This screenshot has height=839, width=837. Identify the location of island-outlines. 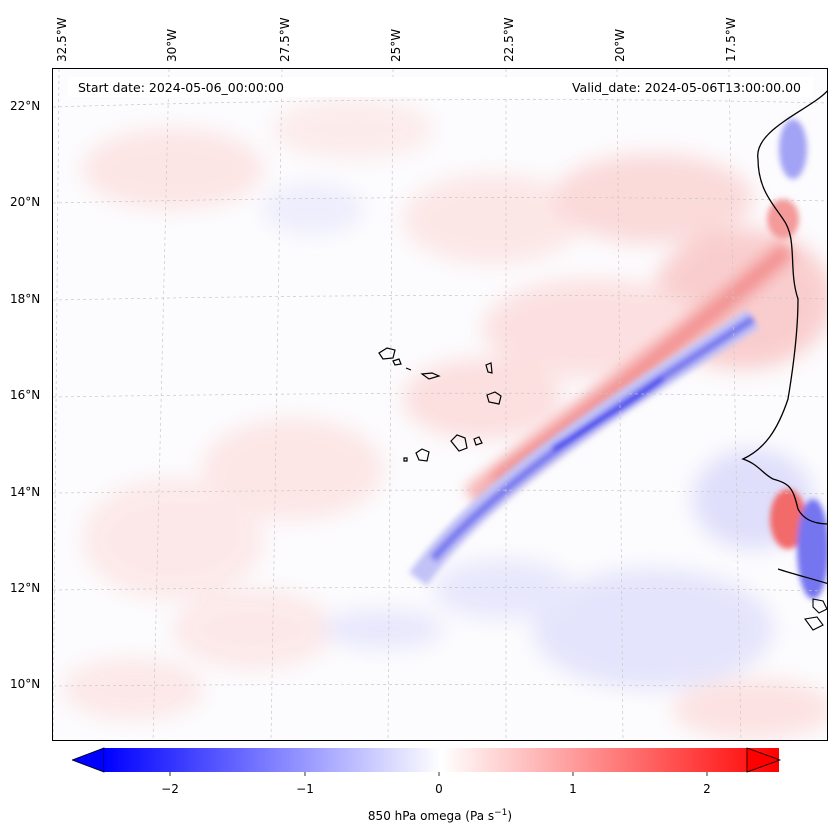
(440, 404).